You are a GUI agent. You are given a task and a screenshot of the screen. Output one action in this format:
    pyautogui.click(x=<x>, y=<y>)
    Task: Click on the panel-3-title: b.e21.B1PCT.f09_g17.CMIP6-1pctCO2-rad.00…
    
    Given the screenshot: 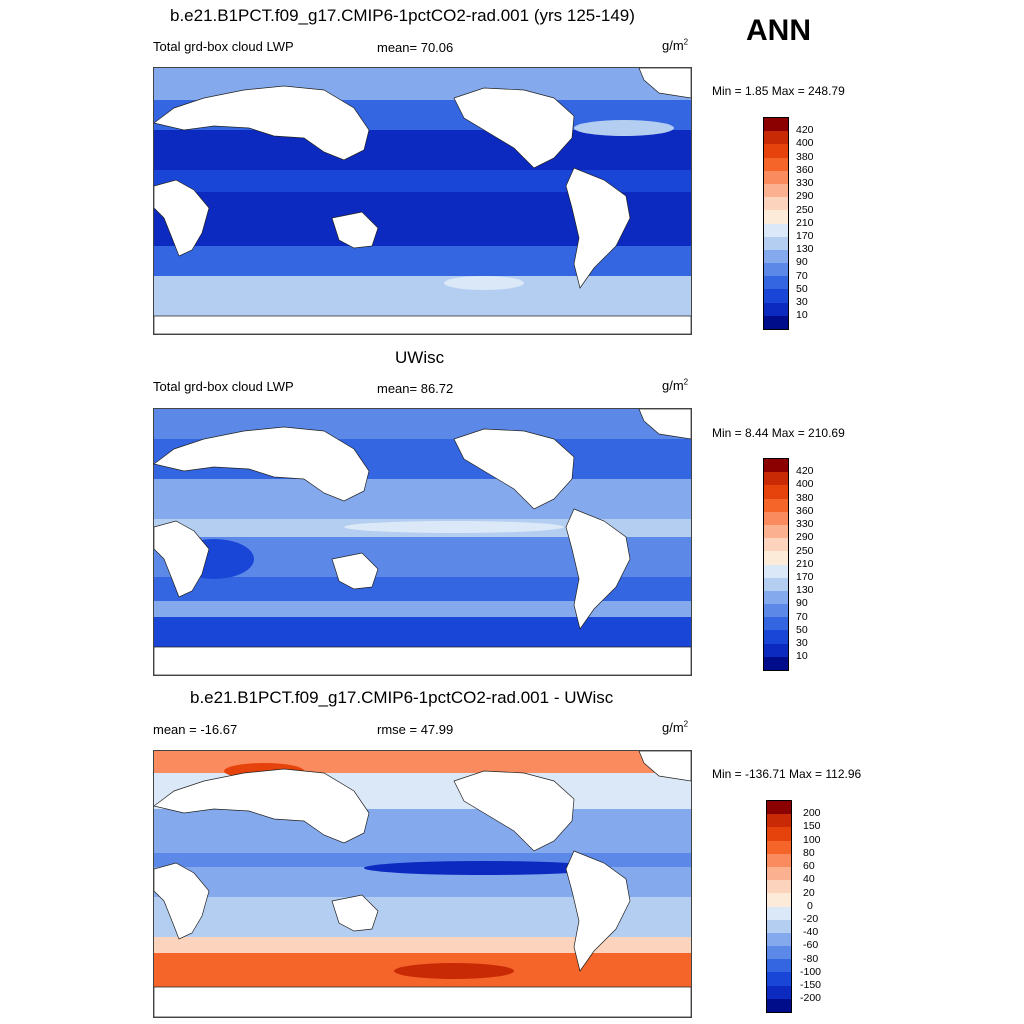 What is the action you would take?
    pyautogui.click(x=402, y=697)
    